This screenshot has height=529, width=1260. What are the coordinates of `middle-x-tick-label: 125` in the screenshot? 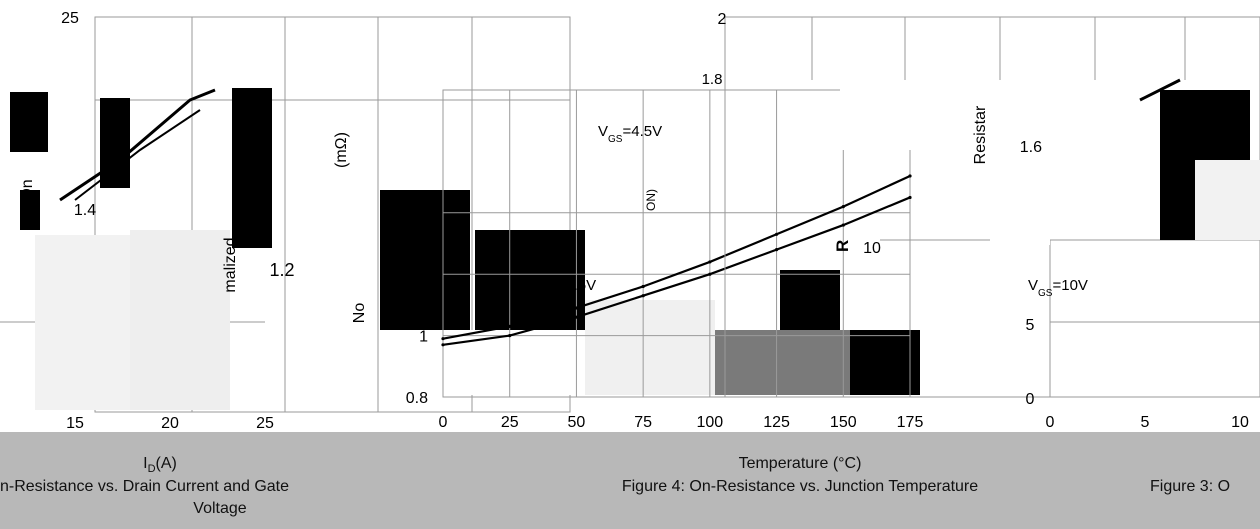 It's located at (776, 422).